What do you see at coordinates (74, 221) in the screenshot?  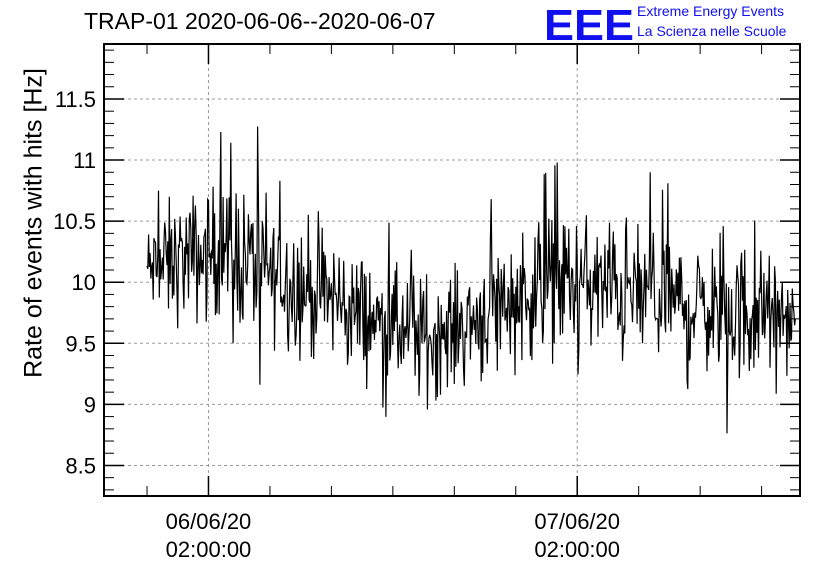 I see `y-tick-label: 10.5` at bounding box center [74, 221].